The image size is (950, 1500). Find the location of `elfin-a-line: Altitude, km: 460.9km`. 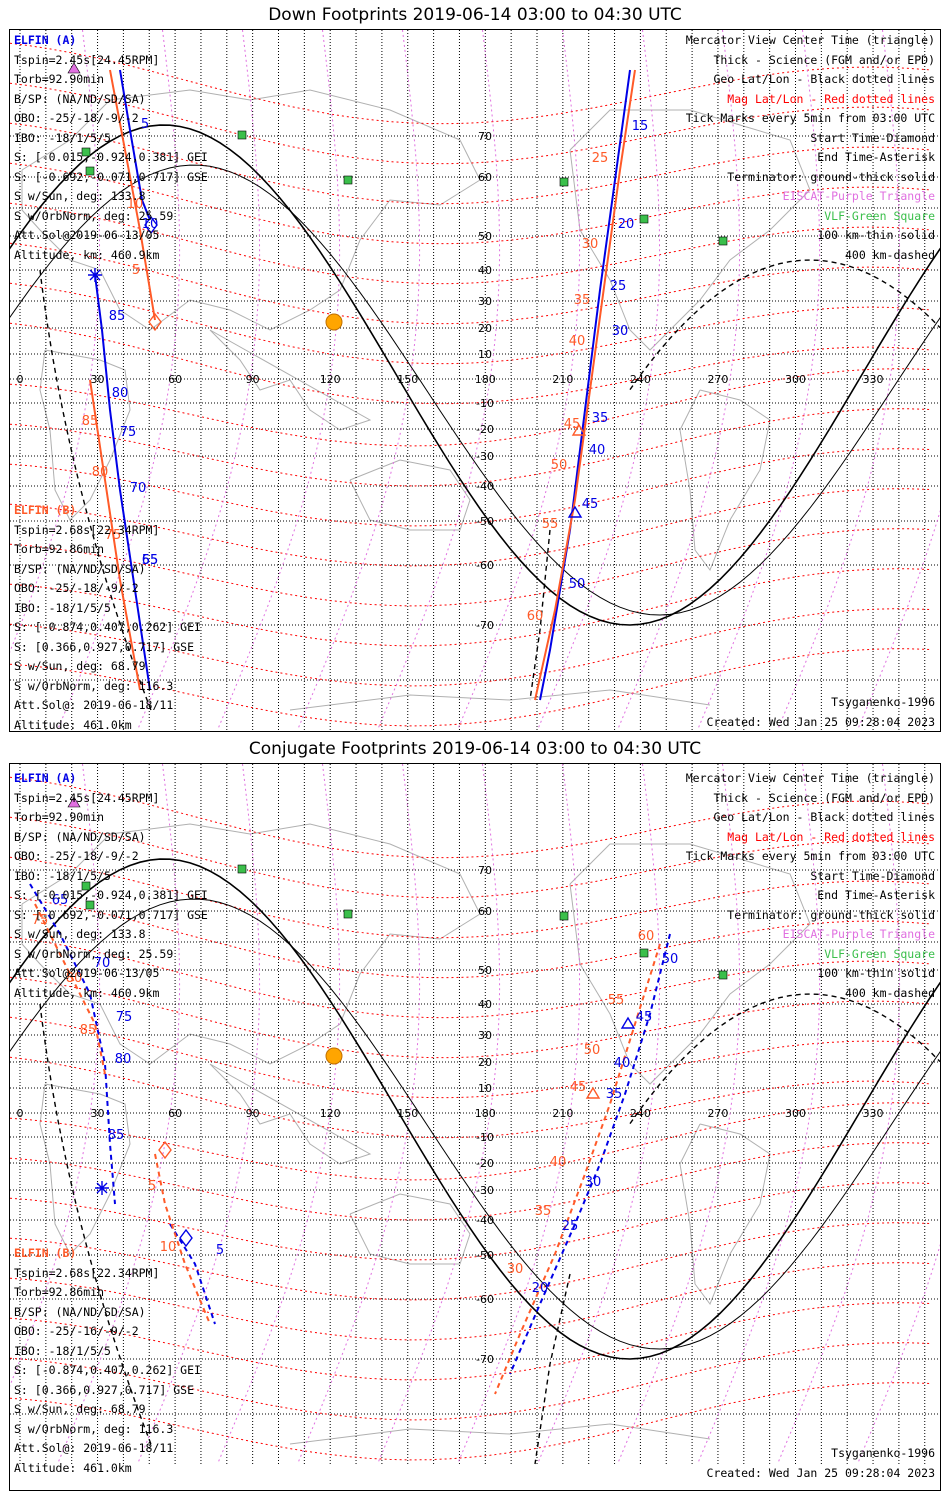

elfin-a-line: Altitude, km: 460.9km is located at coordinates (87, 254).